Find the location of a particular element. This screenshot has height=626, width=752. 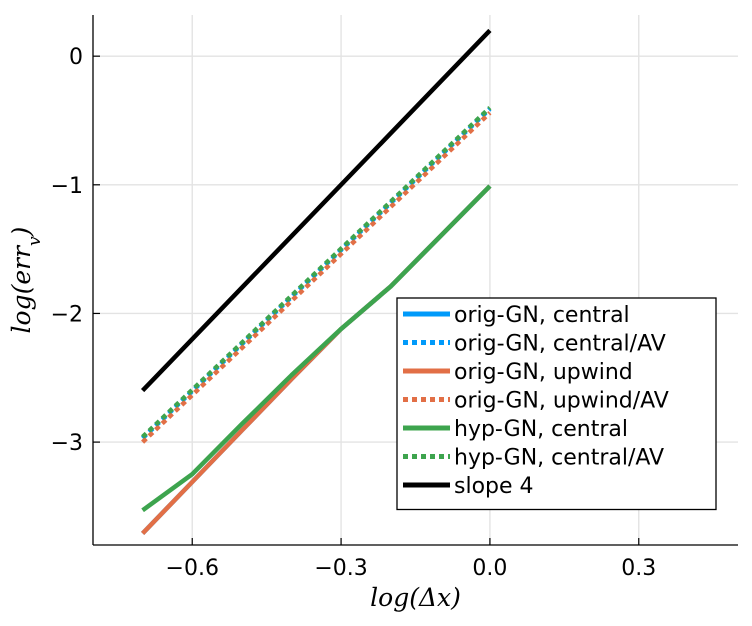

legend-label-orig-gn-central: orig-GN, central is located at coordinates (542, 315).